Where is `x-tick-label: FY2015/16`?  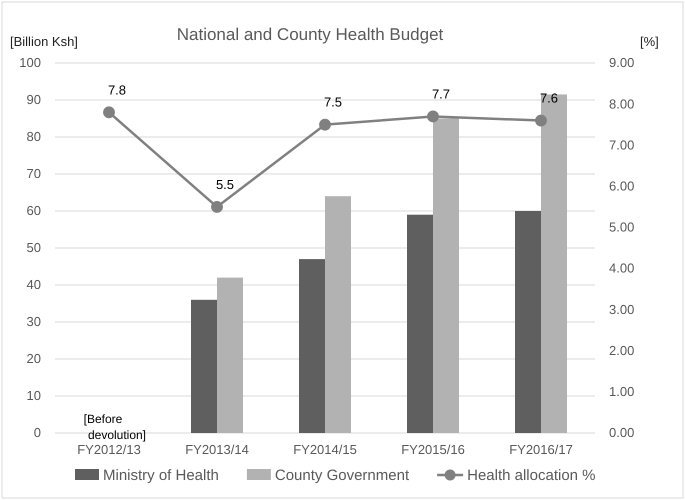 x-tick-label: FY2015/16 is located at coordinates (433, 450).